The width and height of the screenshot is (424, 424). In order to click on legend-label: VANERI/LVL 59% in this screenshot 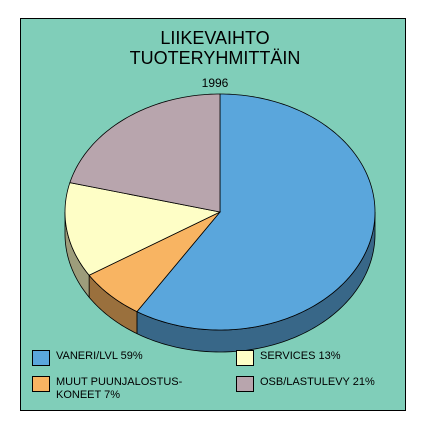, I will do `click(131, 356)`.